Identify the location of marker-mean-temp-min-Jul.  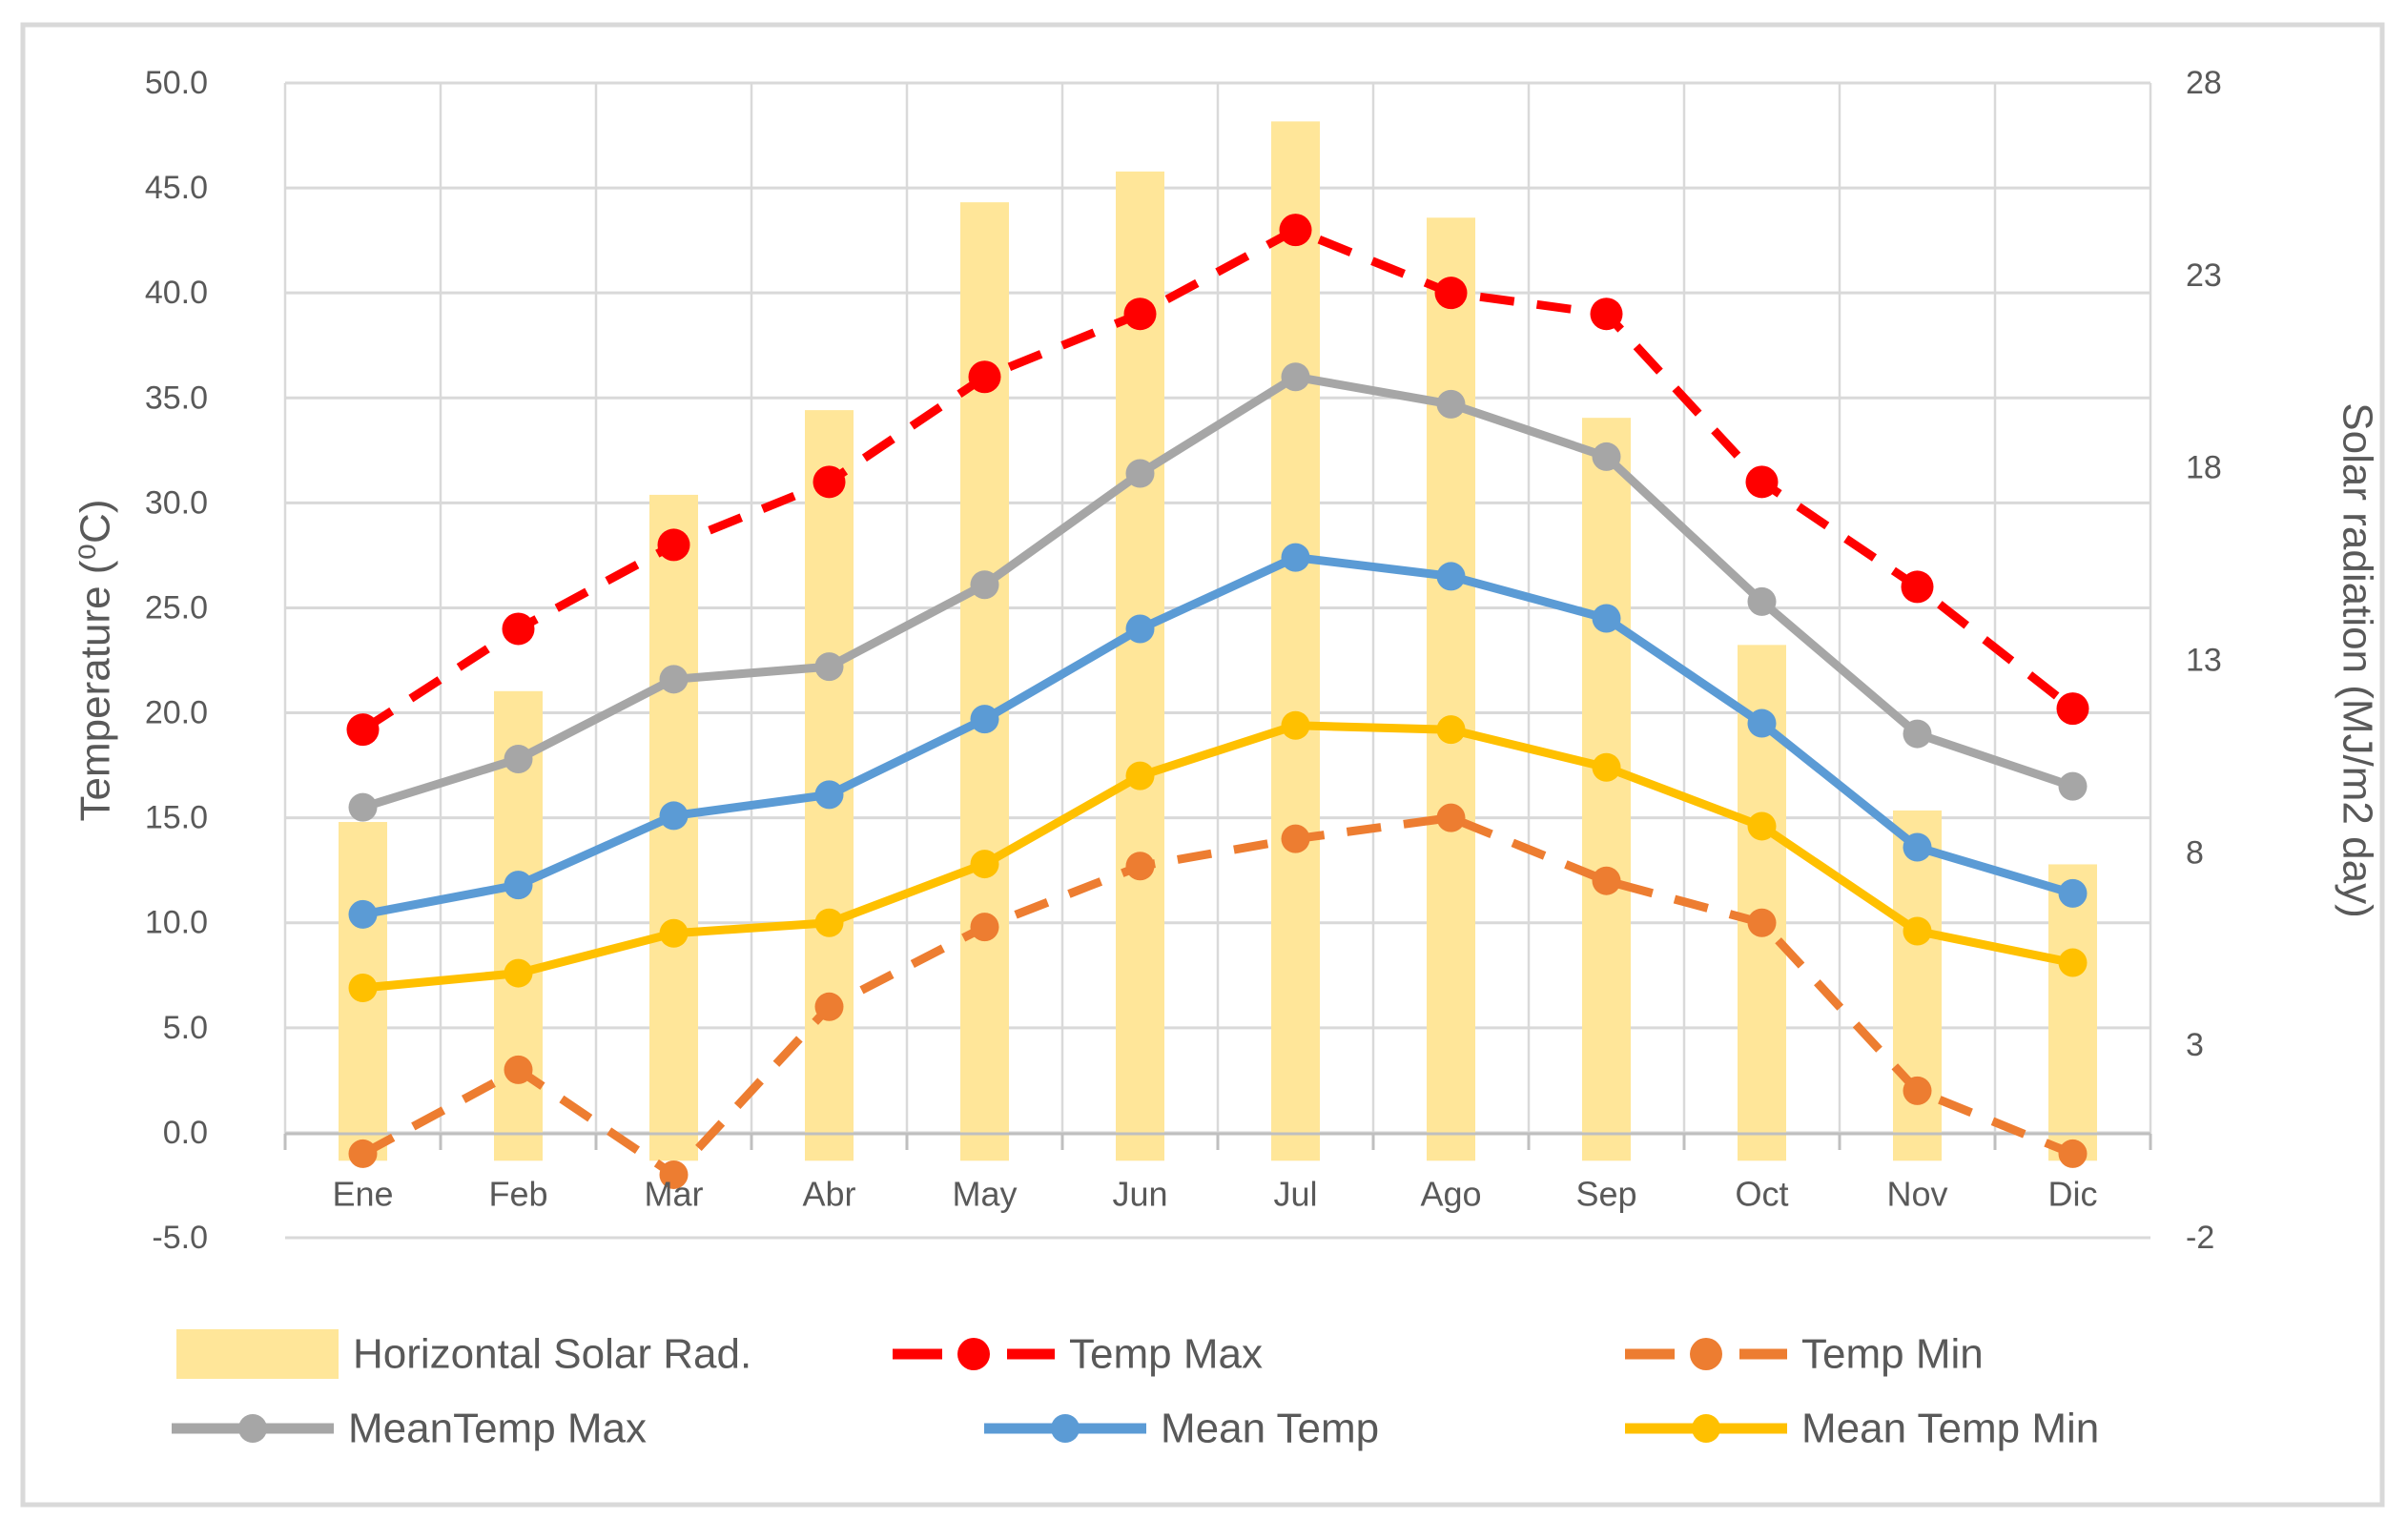
(1296, 725).